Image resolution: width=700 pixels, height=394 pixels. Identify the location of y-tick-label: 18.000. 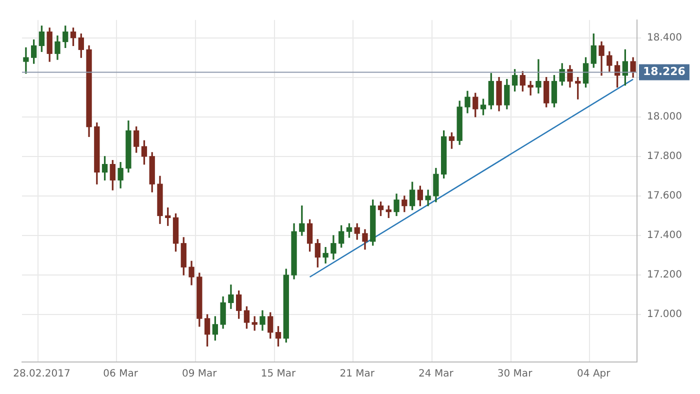
(664, 116).